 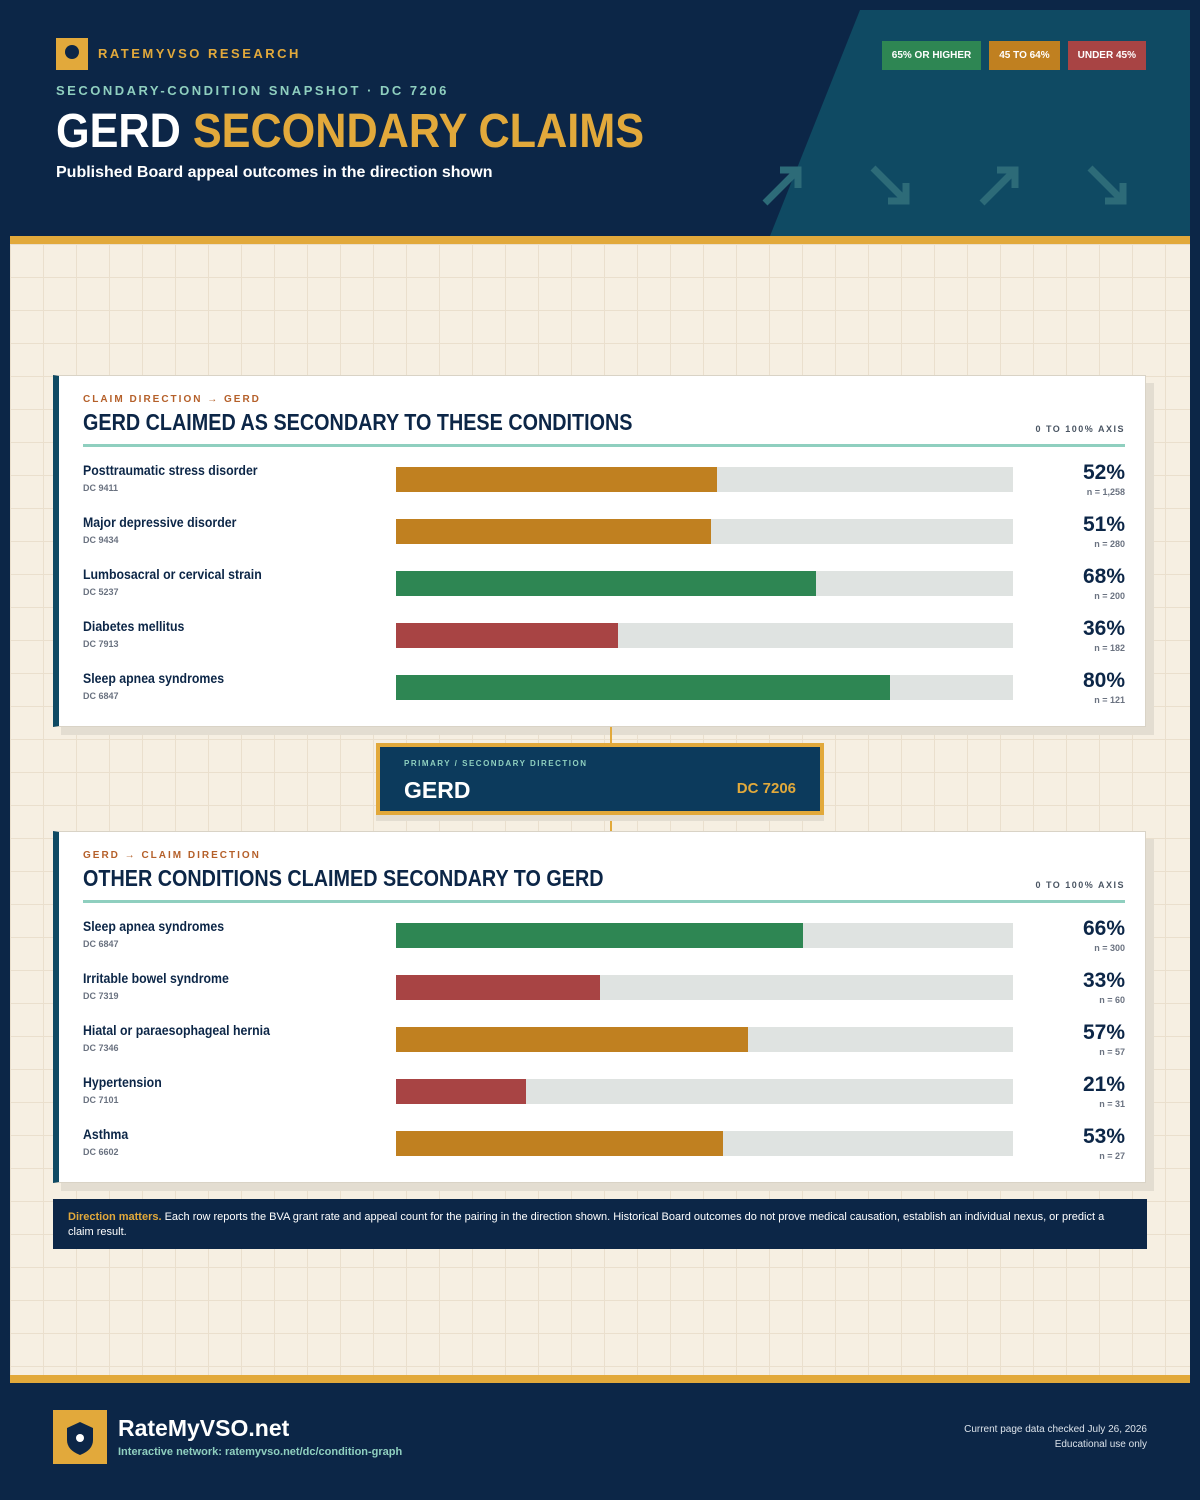 I want to click on category-label: Major depressive disorder, so click(x=160, y=522).